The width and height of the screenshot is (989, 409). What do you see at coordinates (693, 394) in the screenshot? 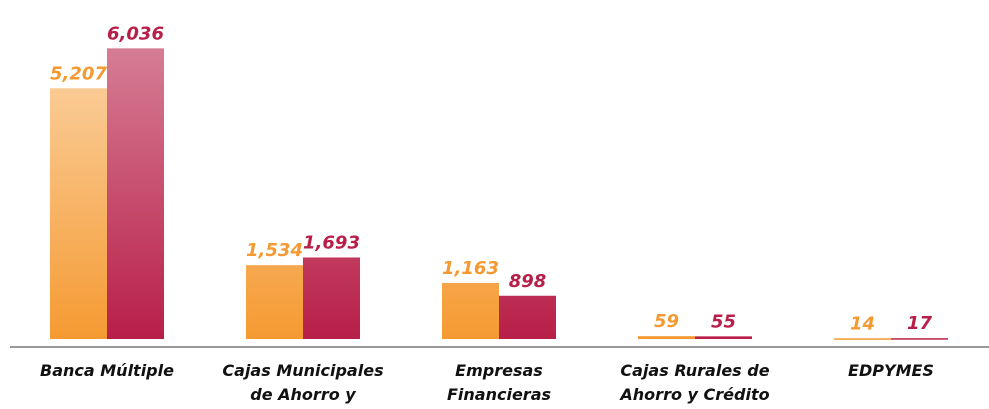
I see `x-tick-label-line: Ahorro y Crédito` at bounding box center [693, 394].